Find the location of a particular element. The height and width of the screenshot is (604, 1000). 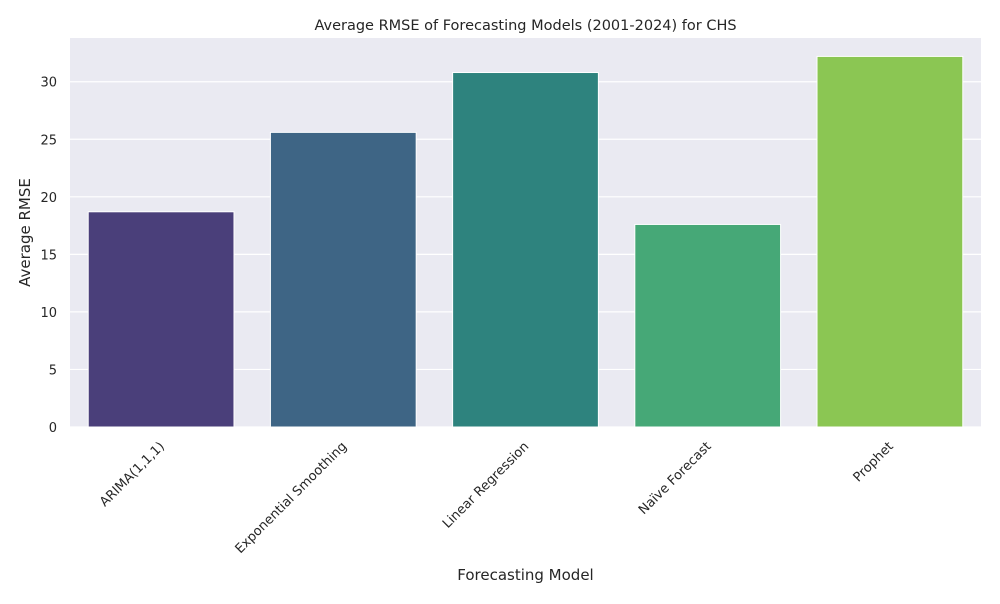

y-tick-label: 5 is located at coordinates (53, 370).